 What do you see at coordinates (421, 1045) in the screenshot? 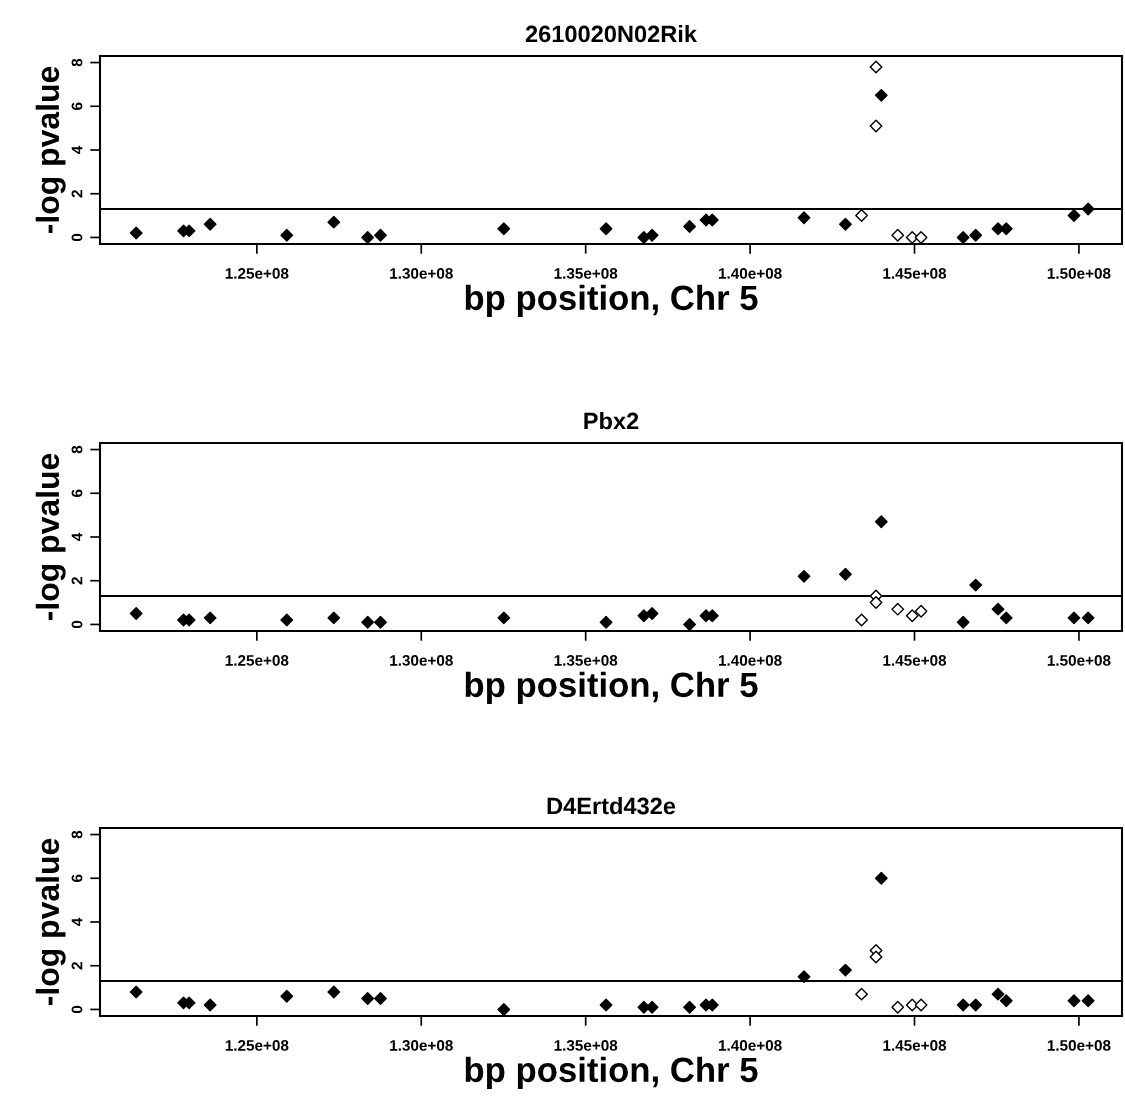
I see `x-tick-label: 1.30e+08` at bounding box center [421, 1045].